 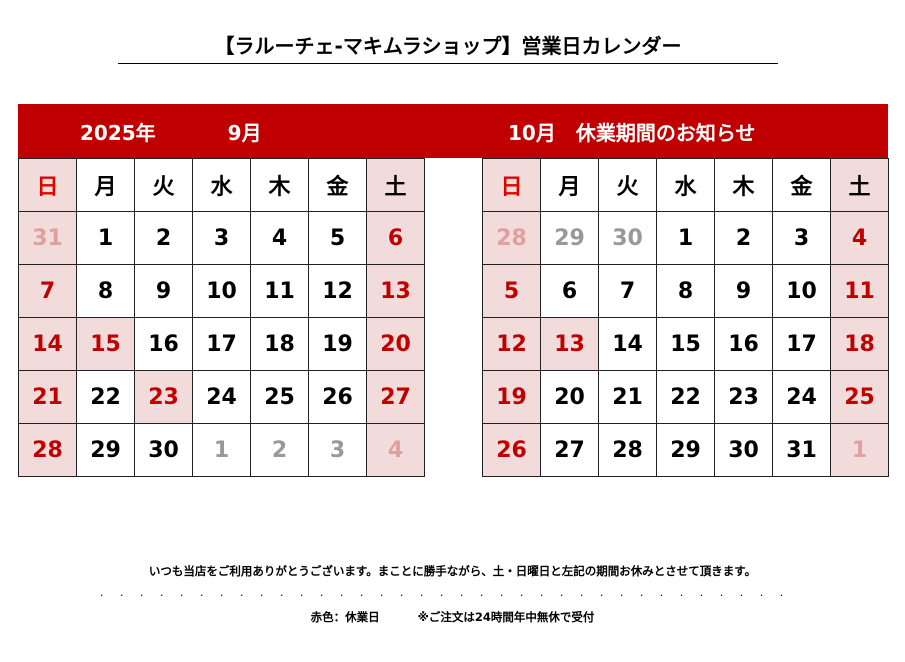 I want to click on header-year: 2025年, so click(x=118, y=132).